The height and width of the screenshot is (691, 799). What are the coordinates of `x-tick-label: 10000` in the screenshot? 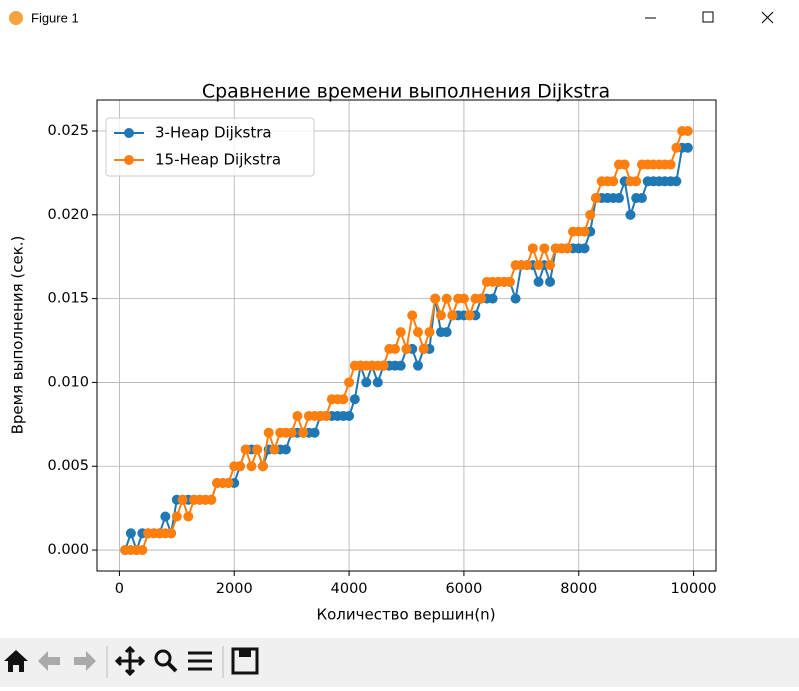 It's located at (694, 589).